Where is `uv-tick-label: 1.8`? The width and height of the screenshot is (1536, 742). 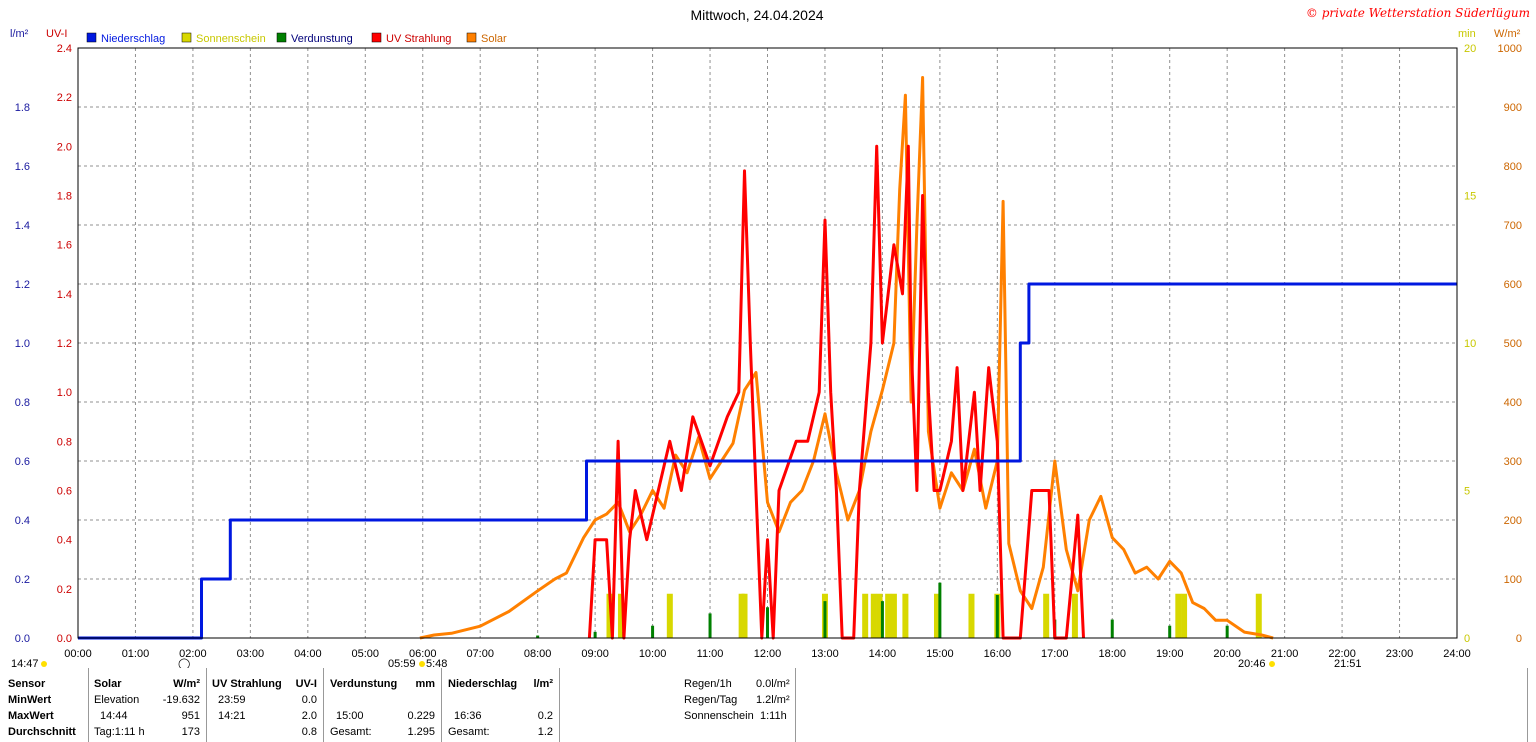 uv-tick-label: 1.8 is located at coordinates (64, 197).